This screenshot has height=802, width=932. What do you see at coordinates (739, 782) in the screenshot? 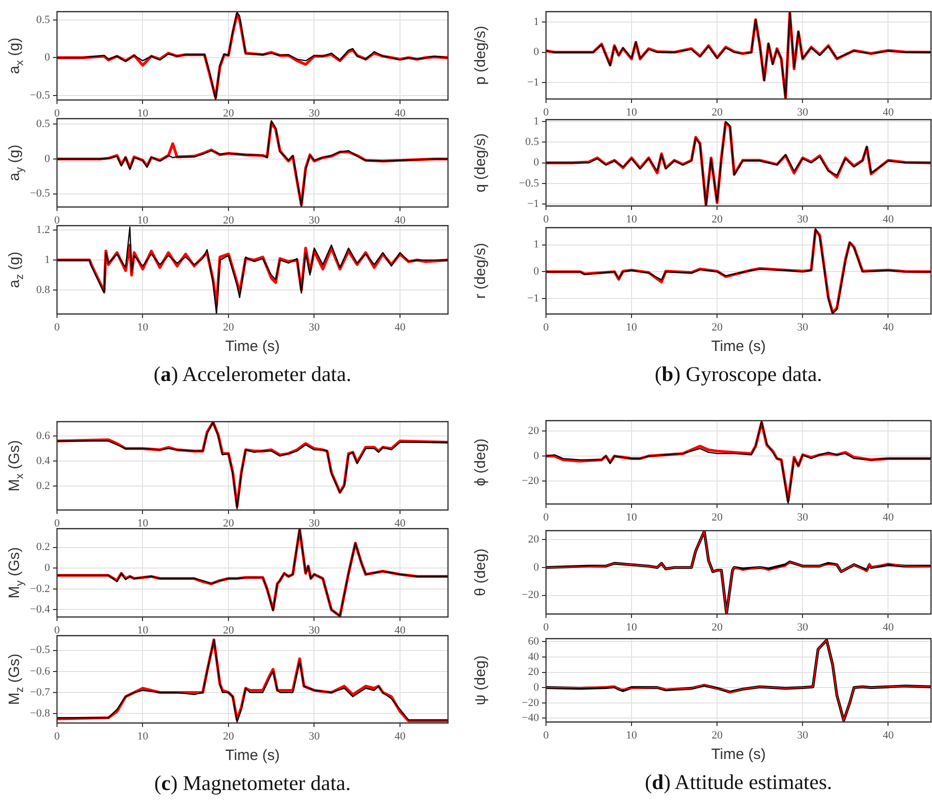
I see `text: (d) Attitude estimates.` at bounding box center [739, 782].